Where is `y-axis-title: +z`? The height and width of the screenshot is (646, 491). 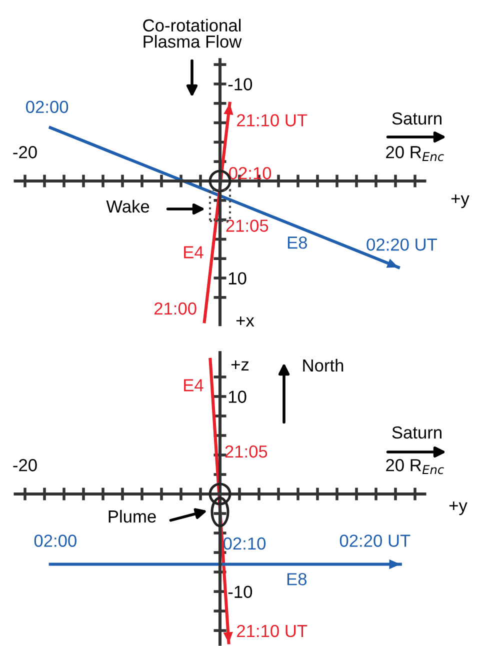 y-axis-title: +z is located at coordinates (240, 365).